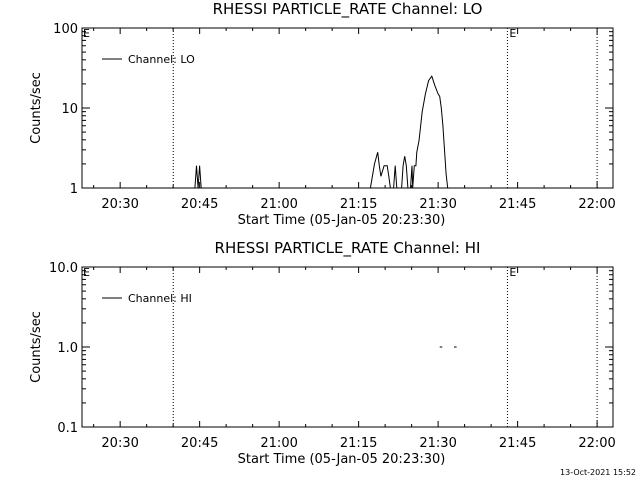 This screenshot has height=485, width=640. I want to click on y-tick-label: 0.1, so click(67, 428).